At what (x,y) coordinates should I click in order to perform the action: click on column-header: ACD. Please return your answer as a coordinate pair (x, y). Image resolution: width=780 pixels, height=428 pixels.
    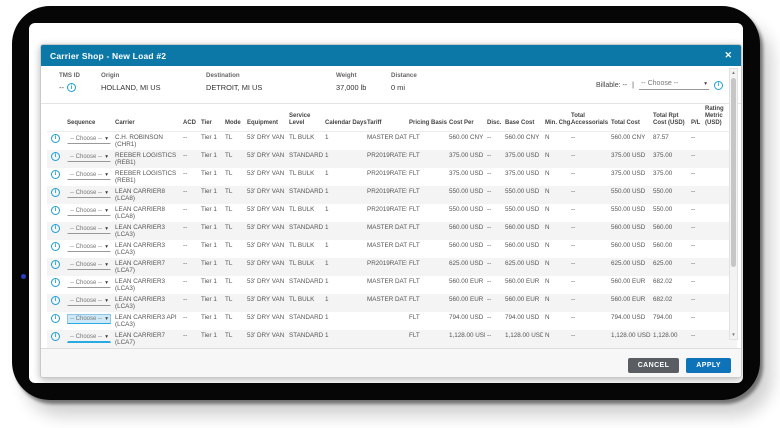
    Looking at the image, I should click on (190, 118).